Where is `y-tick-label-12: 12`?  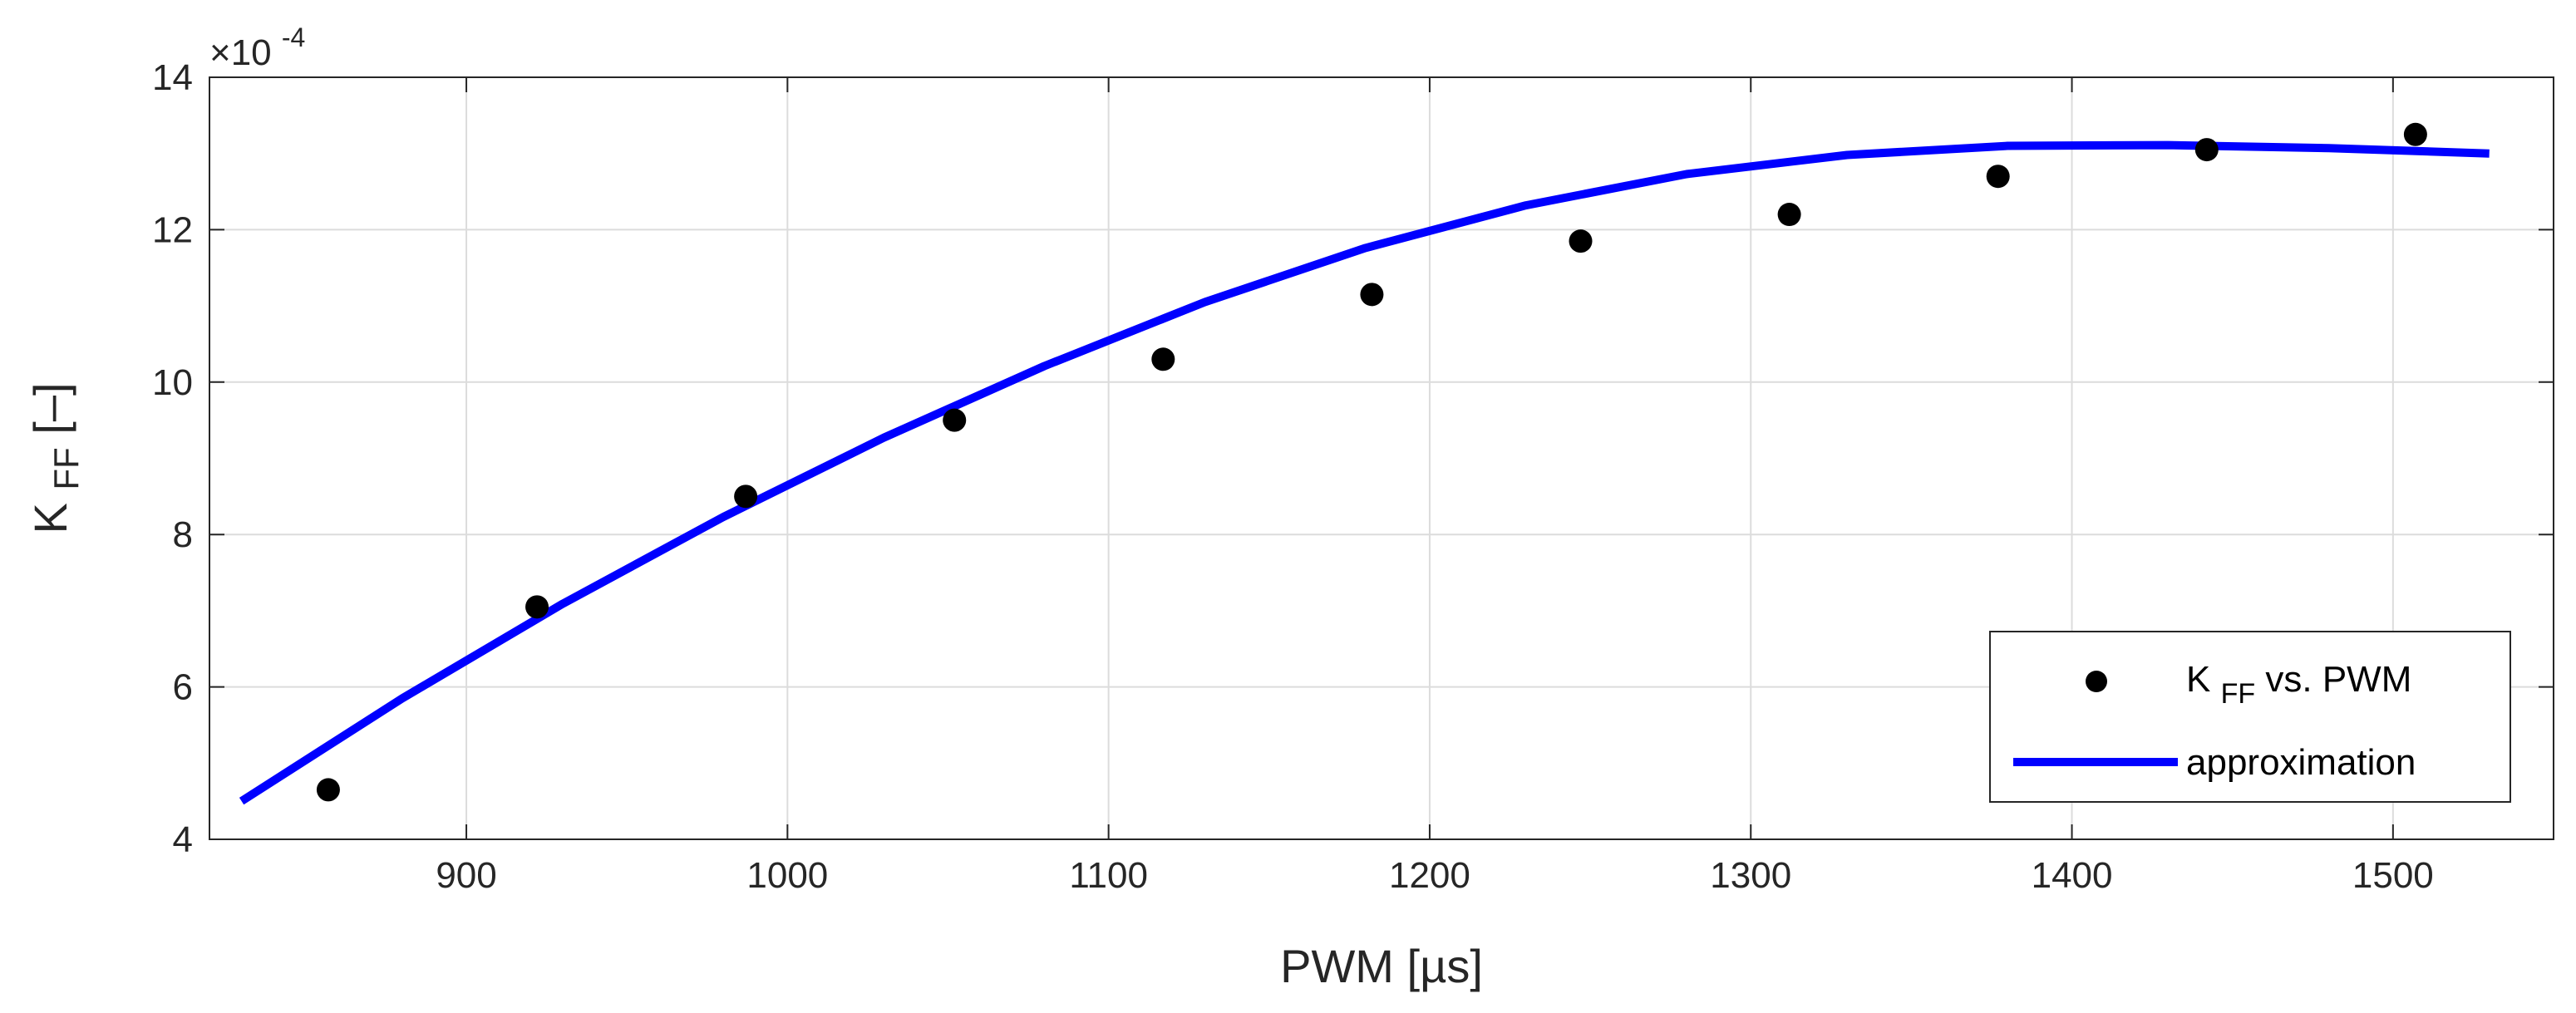
y-tick-label-12: 12 is located at coordinates (172, 229).